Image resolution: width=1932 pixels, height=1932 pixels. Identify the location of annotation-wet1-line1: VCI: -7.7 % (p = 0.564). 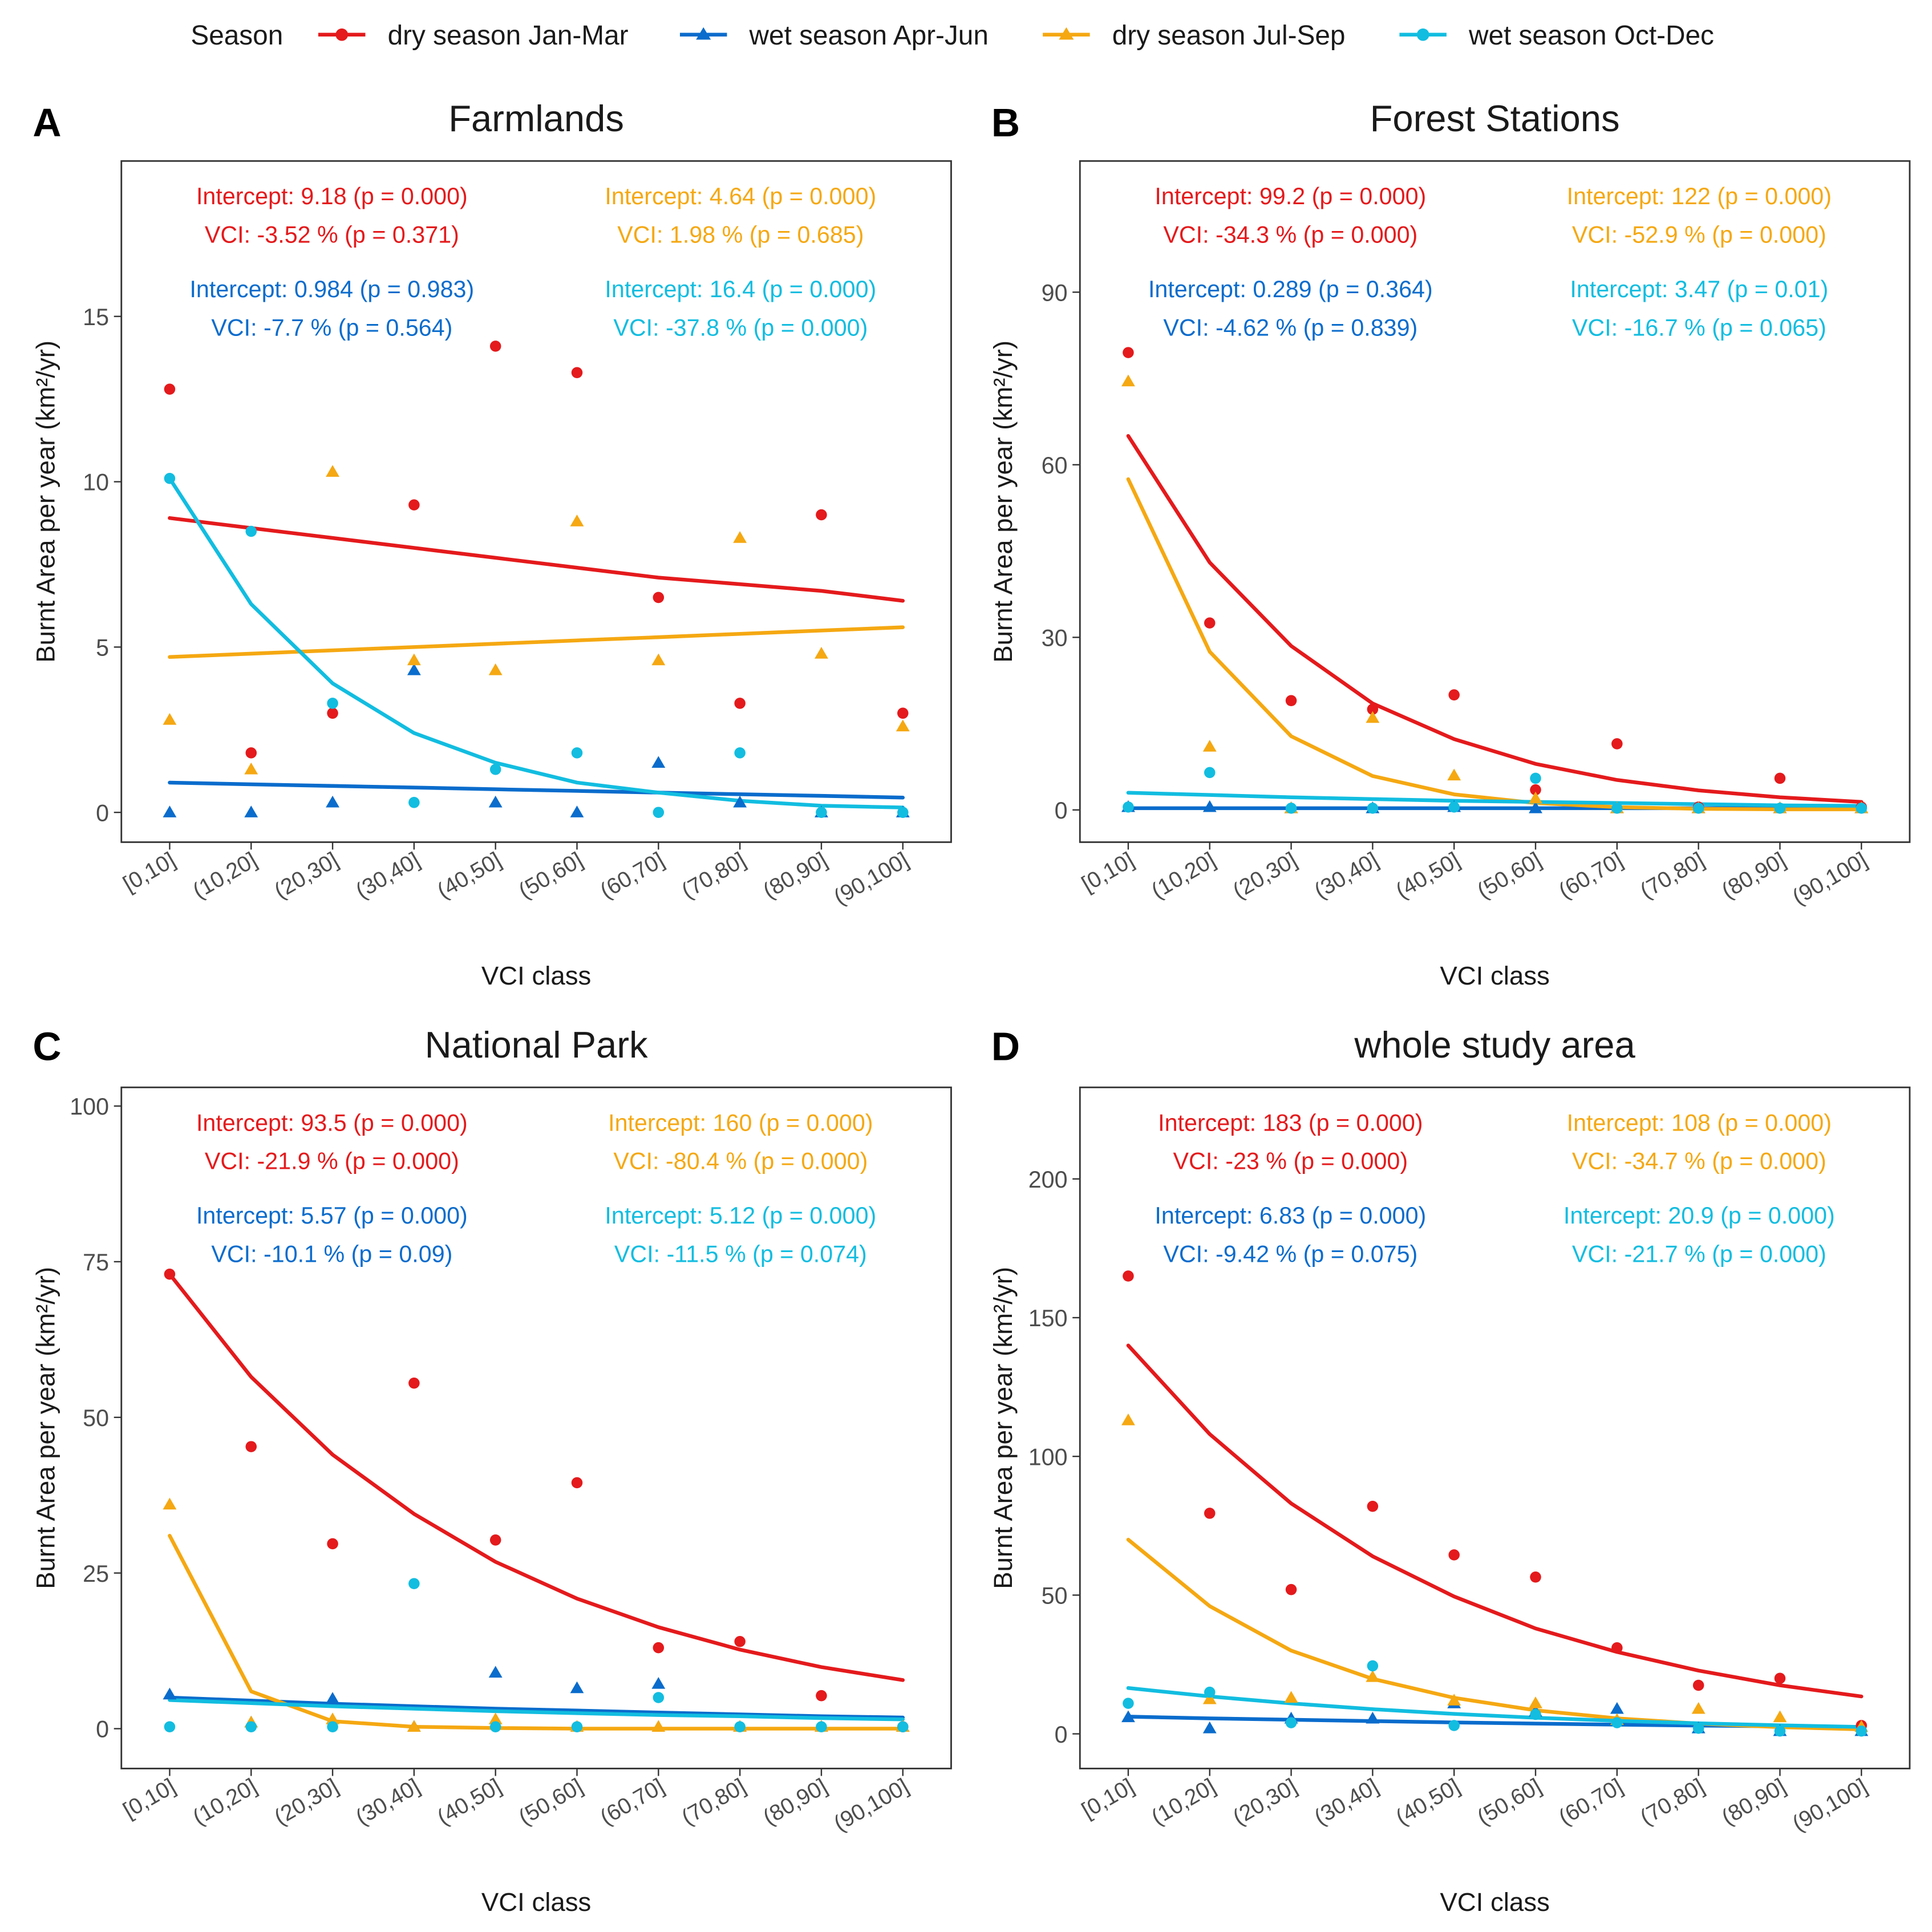
(331, 327).